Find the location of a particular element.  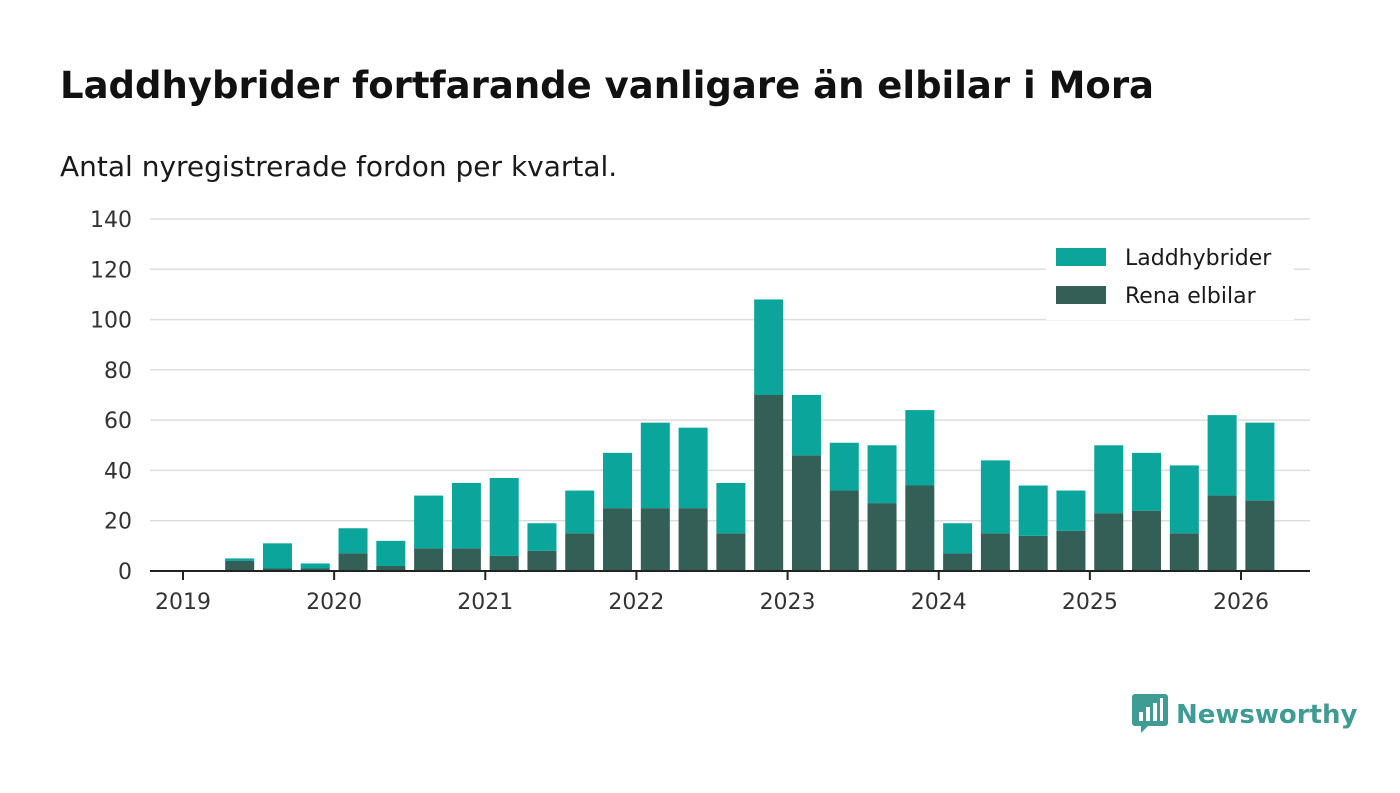

y-tick-label-120: 120 is located at coordinates (111, 270).